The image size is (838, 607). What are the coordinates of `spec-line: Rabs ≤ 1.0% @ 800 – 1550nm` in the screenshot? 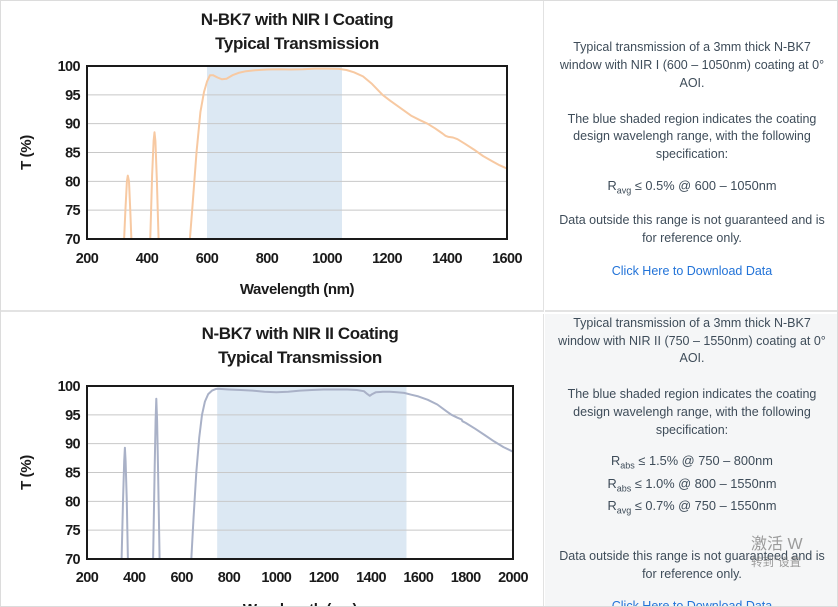 It's located at (692, 484).